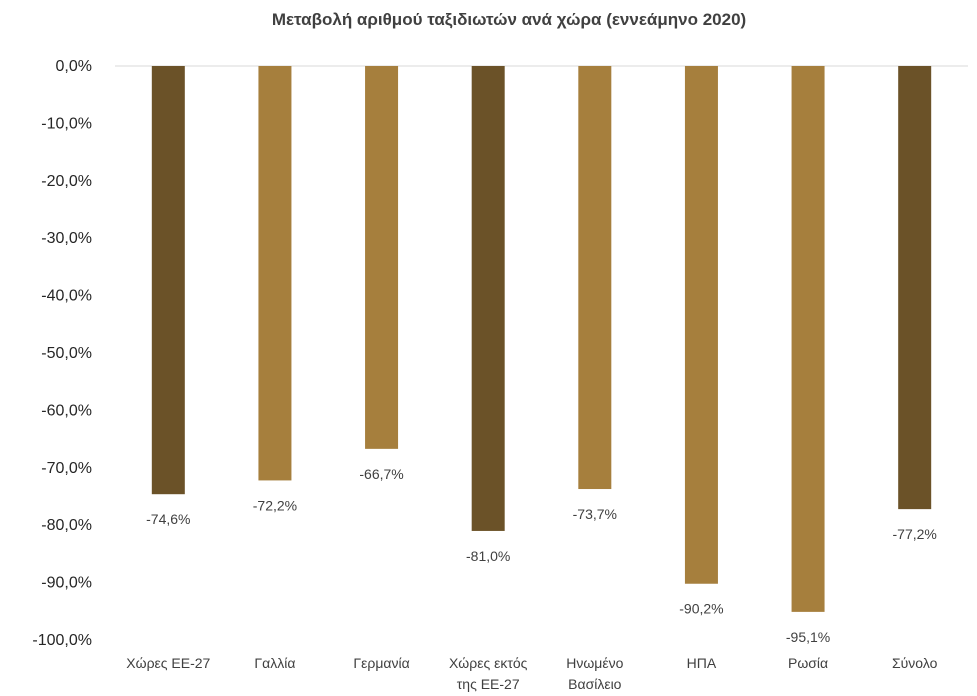 The image size is (977, 696). I want to click on category-label: Γερμανία, so click(381, 663).